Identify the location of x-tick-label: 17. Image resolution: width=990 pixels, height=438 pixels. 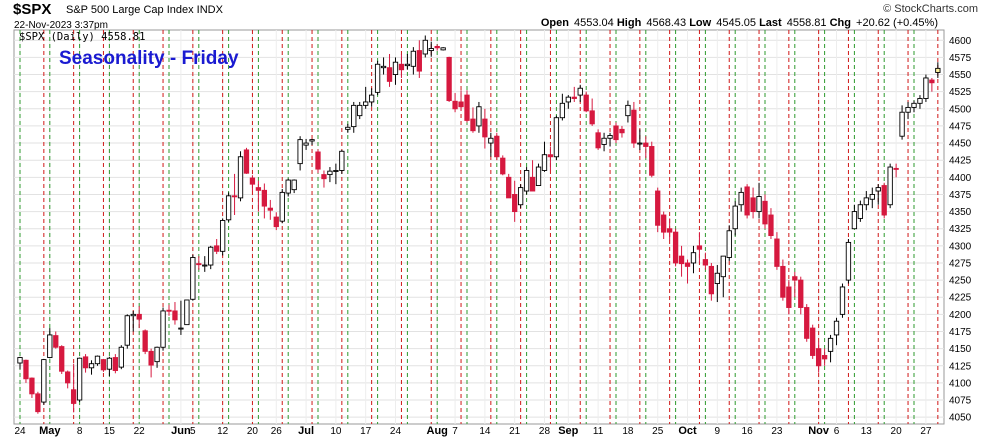
(366, 431).